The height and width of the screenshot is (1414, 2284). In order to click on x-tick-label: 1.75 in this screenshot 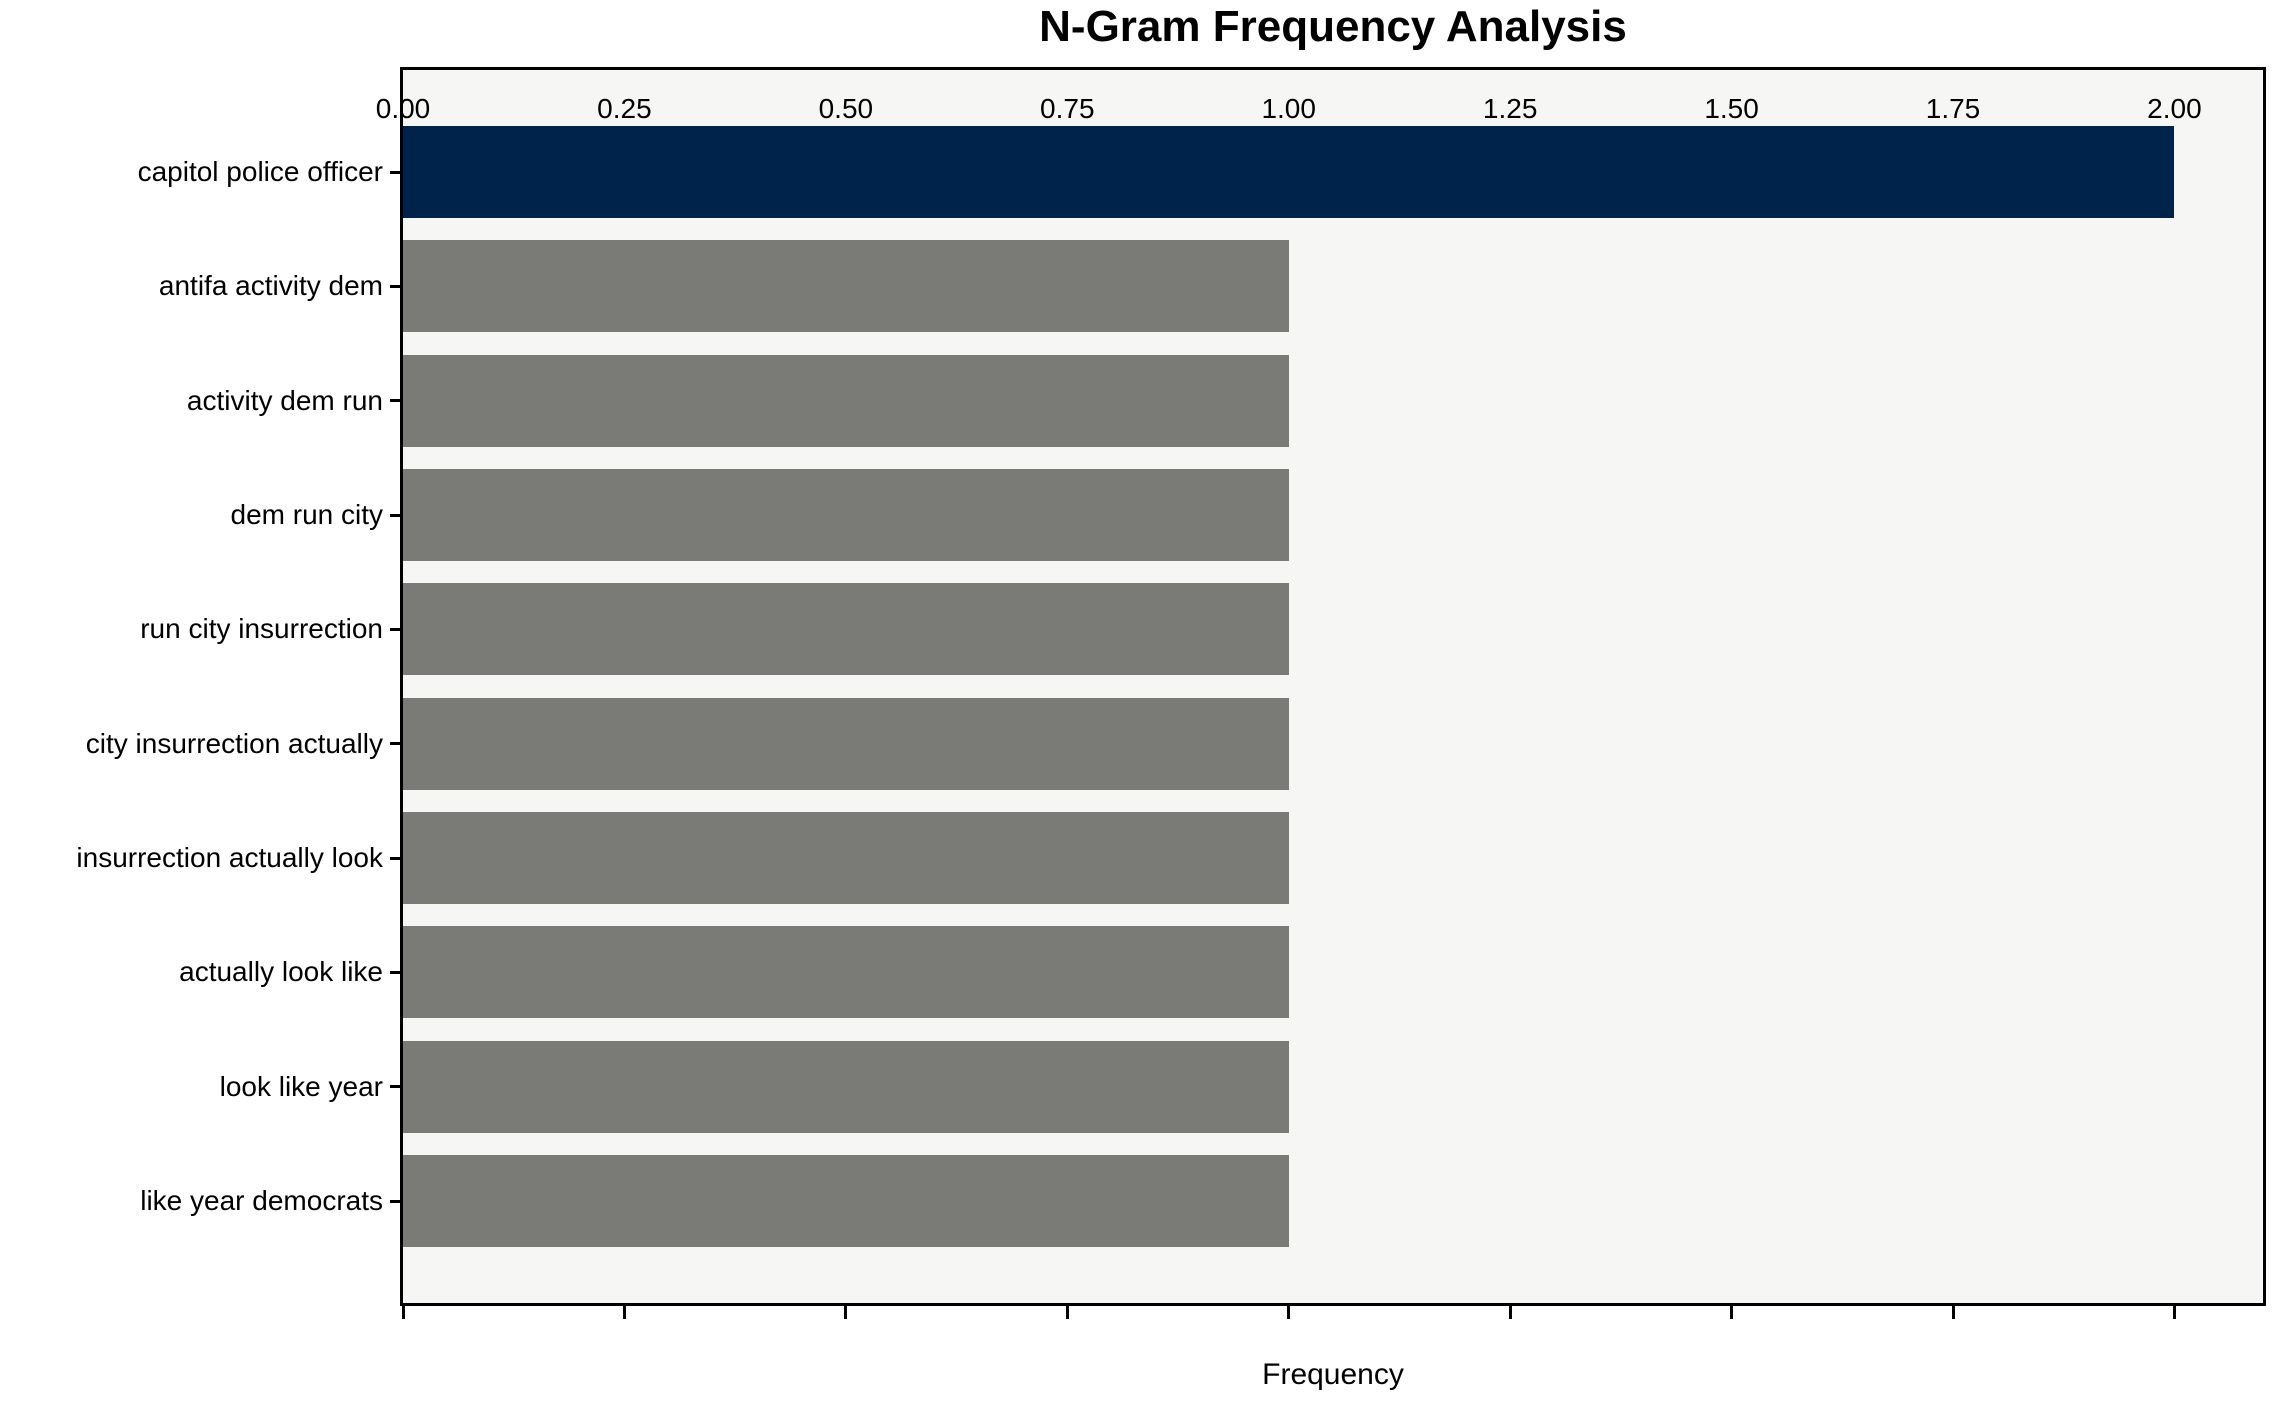, I will do `click(1953, 108)`.